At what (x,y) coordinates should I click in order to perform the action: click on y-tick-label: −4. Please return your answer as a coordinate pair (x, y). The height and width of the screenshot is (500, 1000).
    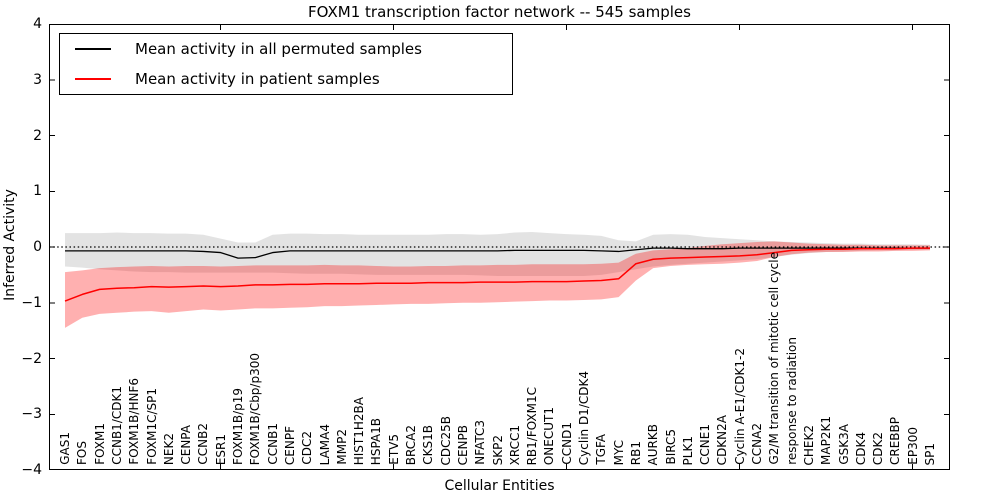
    Looking at the image, I should click on (31, 470).